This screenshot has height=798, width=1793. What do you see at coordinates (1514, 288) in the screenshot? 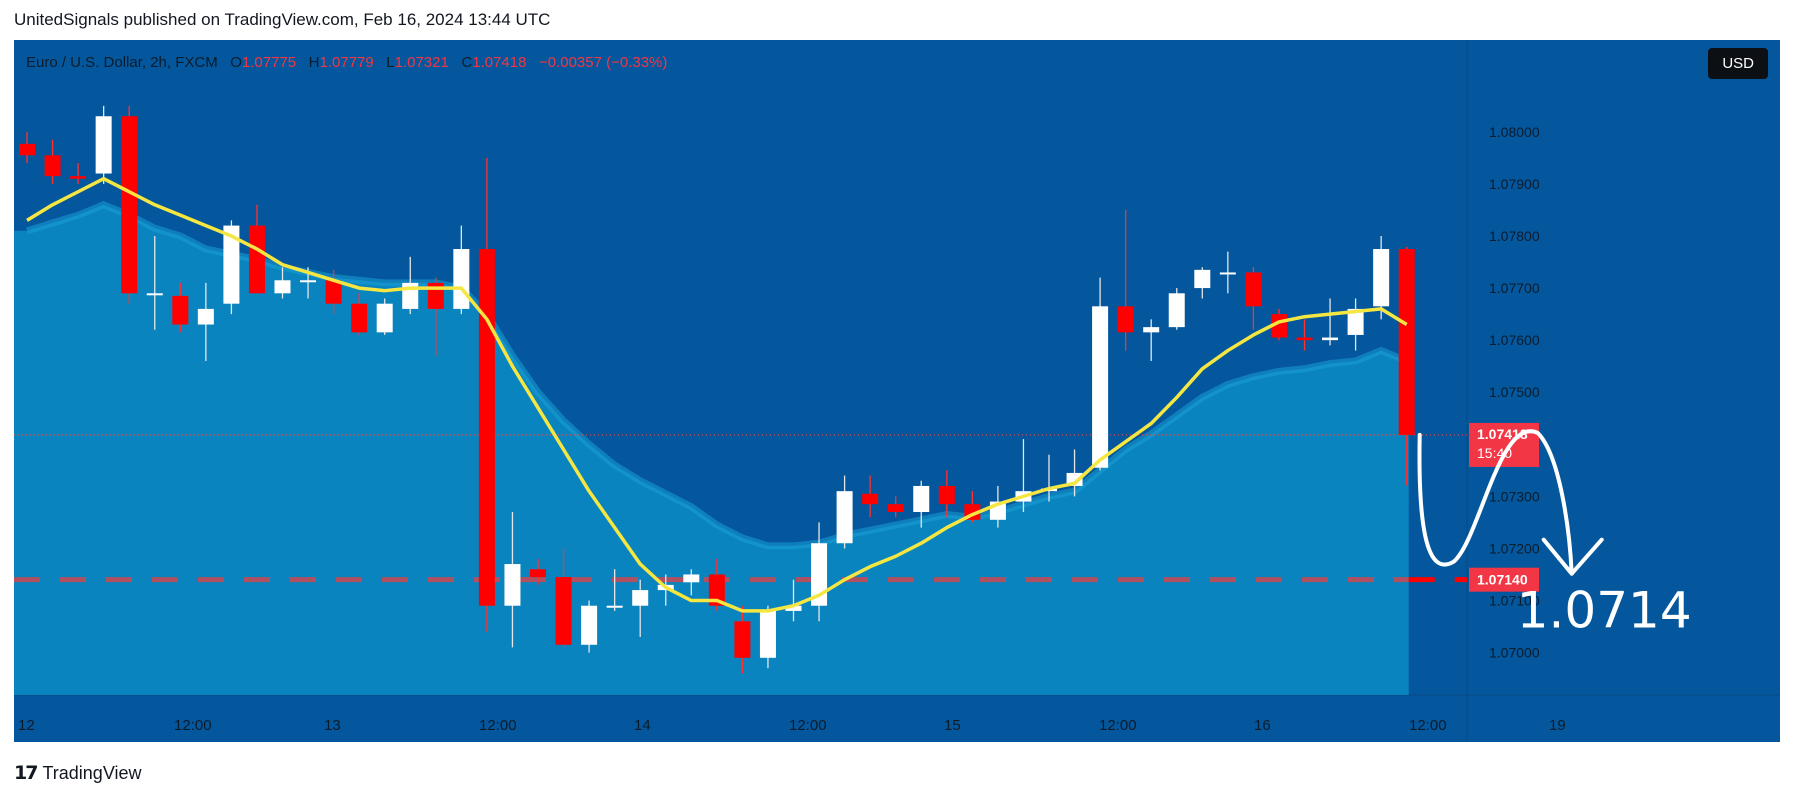
I see `price-tick-label: 1.07700` at bounding box center [1514, 288].